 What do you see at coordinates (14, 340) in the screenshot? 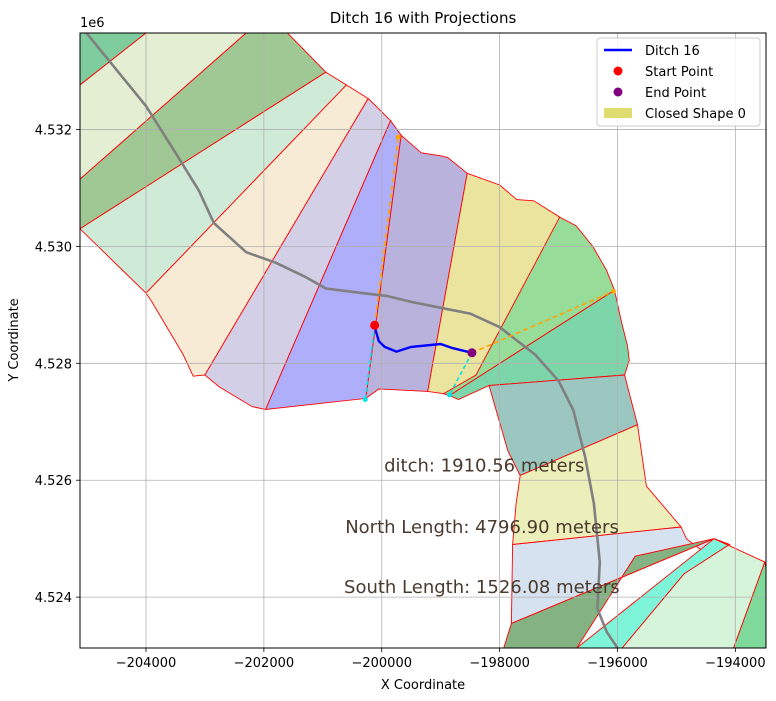
I see `y-axis-label: Y Coordinate` at bounding box center [14, 340].